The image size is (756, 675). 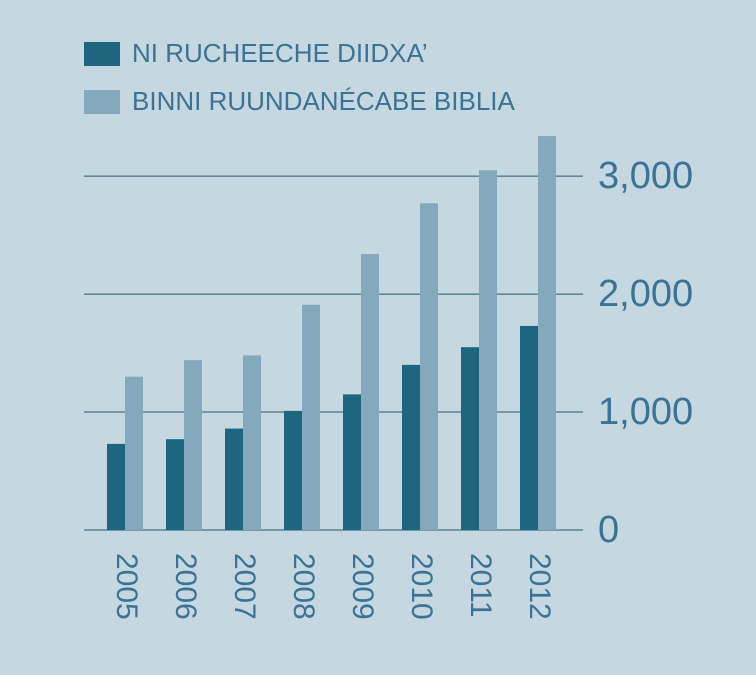 I want to click on y-tick-label: 3,000, so click(x=645, y=176).